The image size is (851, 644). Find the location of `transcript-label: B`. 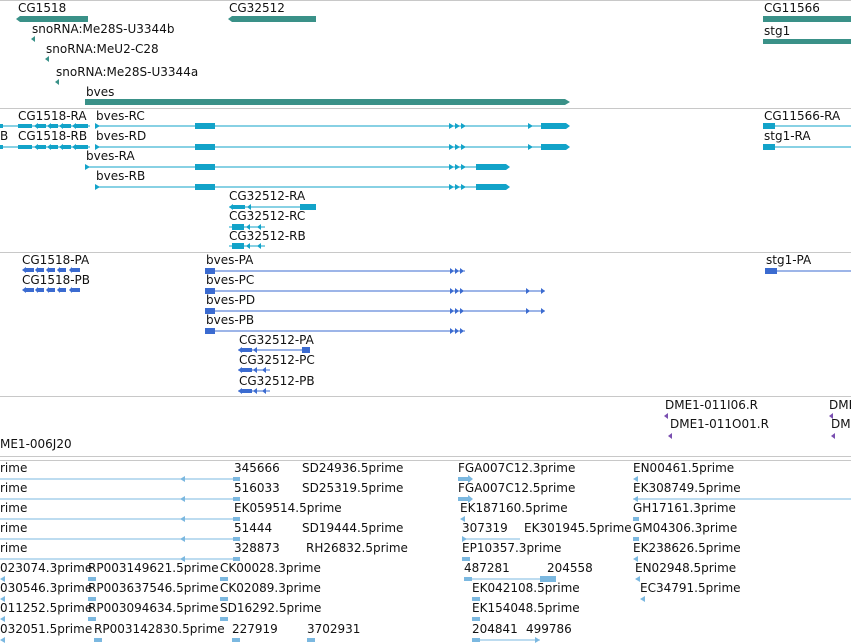

transcript-label: B is located at coordinates (4, 136).